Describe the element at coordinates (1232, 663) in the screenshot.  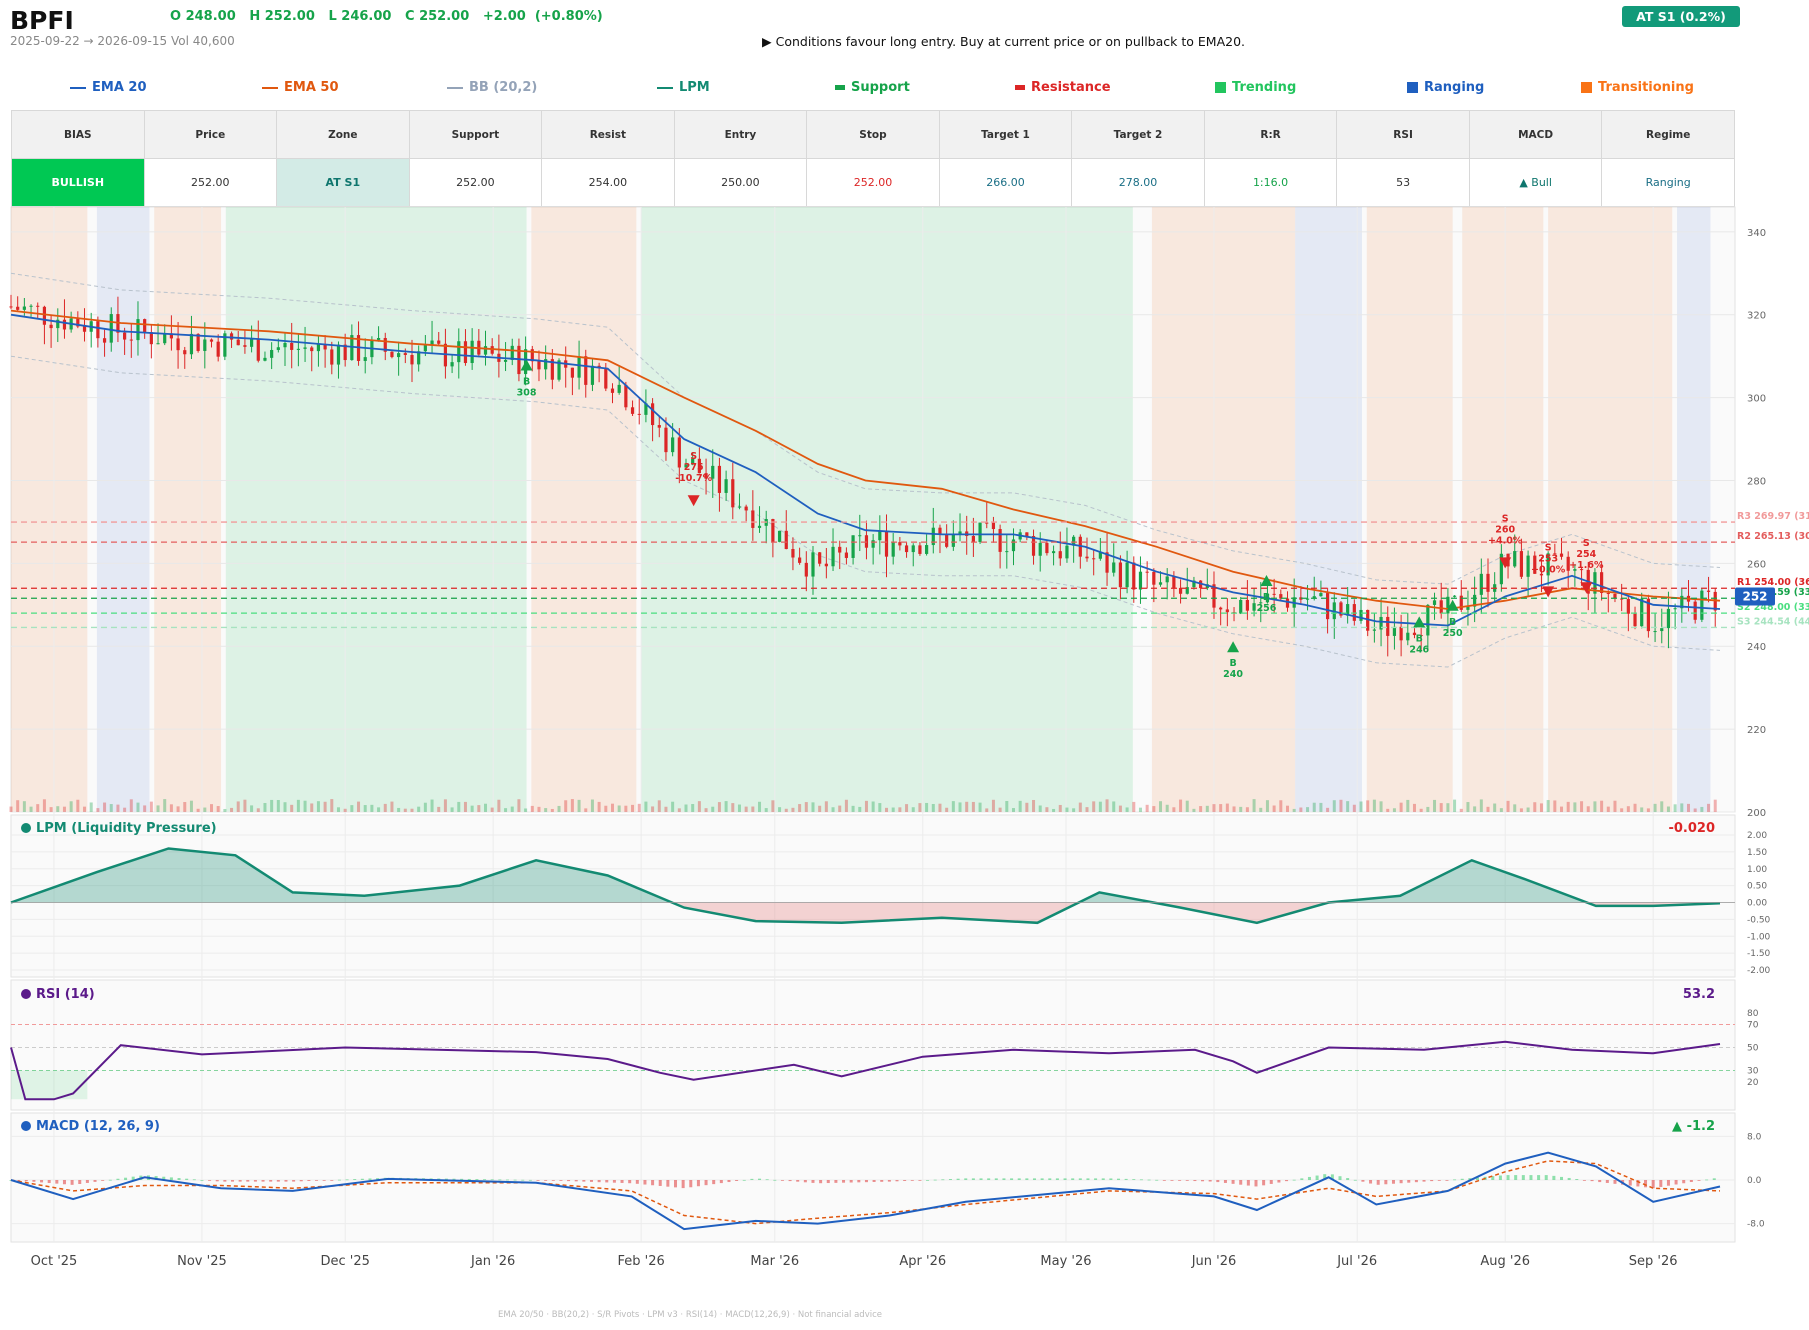
I see `signal-label: B` at that location.